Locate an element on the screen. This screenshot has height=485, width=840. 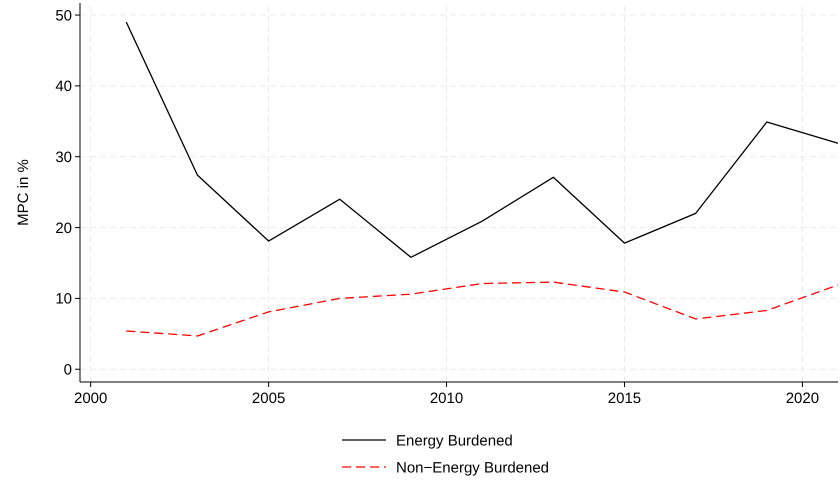
x-tick-label: 2005 is located at coordinates (269, 398).